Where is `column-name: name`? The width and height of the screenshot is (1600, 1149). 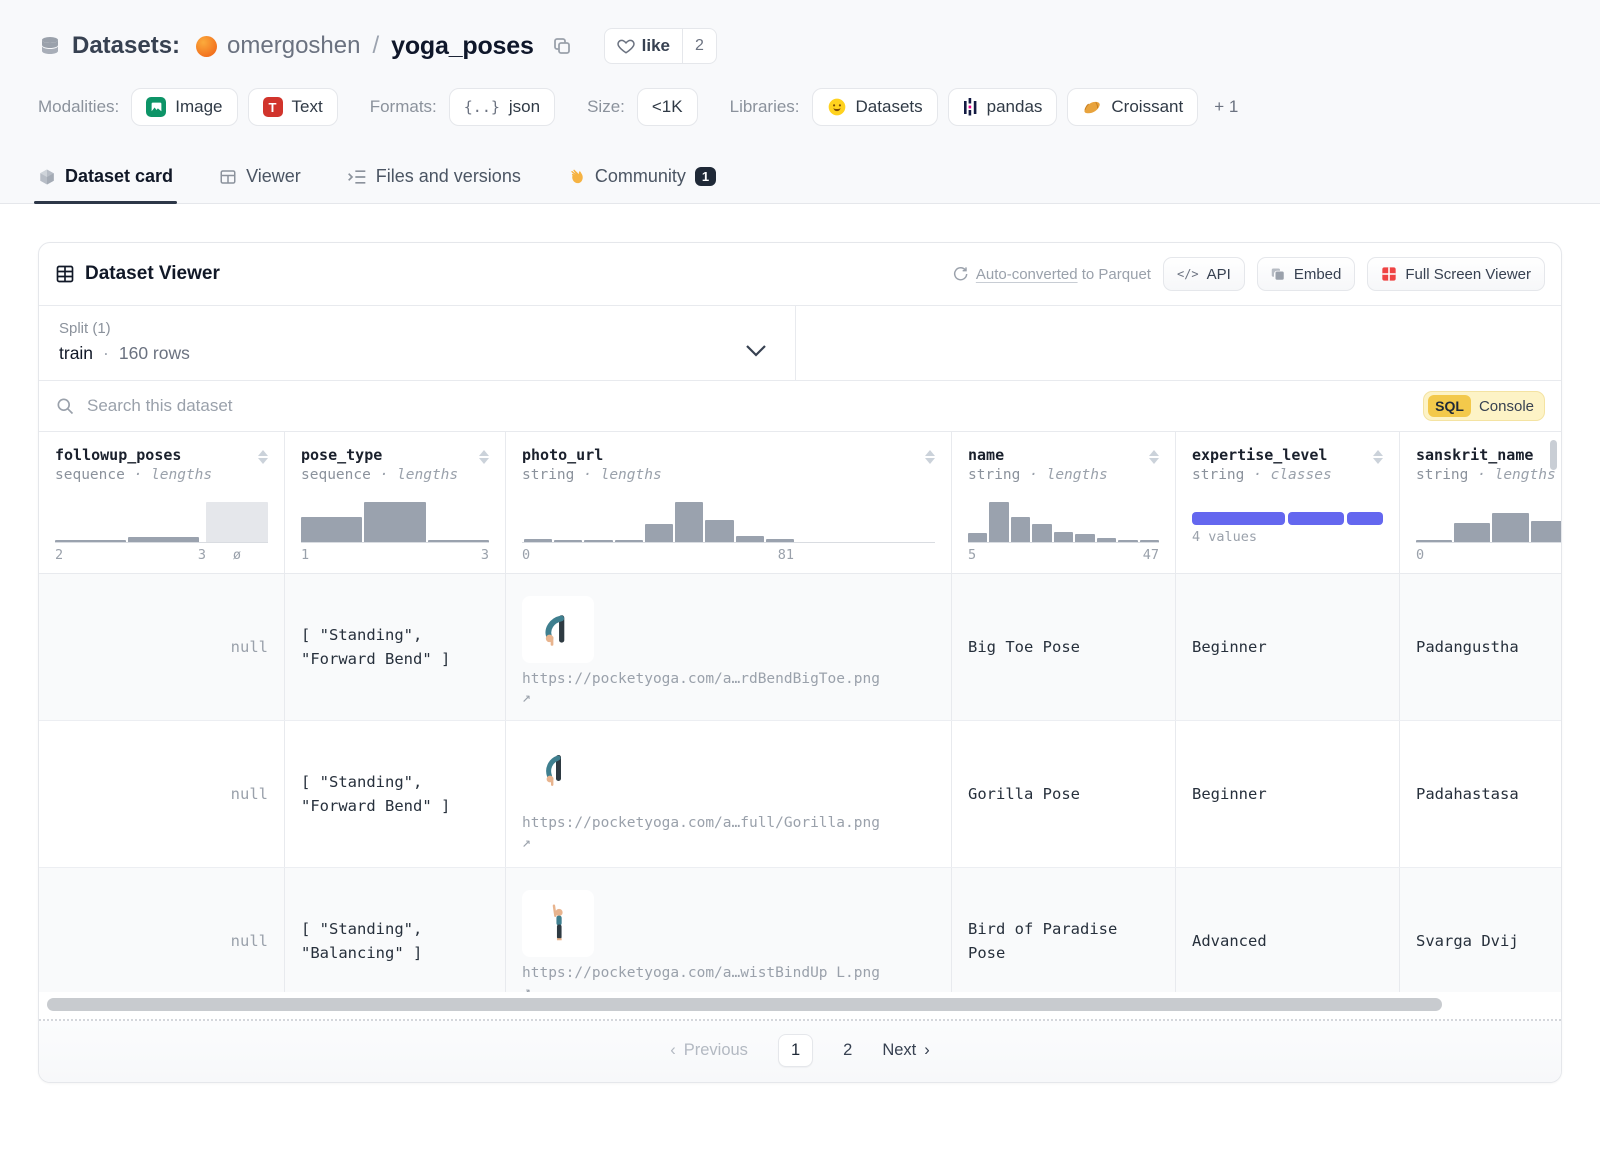 column-name: name is located at coordinates (986, 455).